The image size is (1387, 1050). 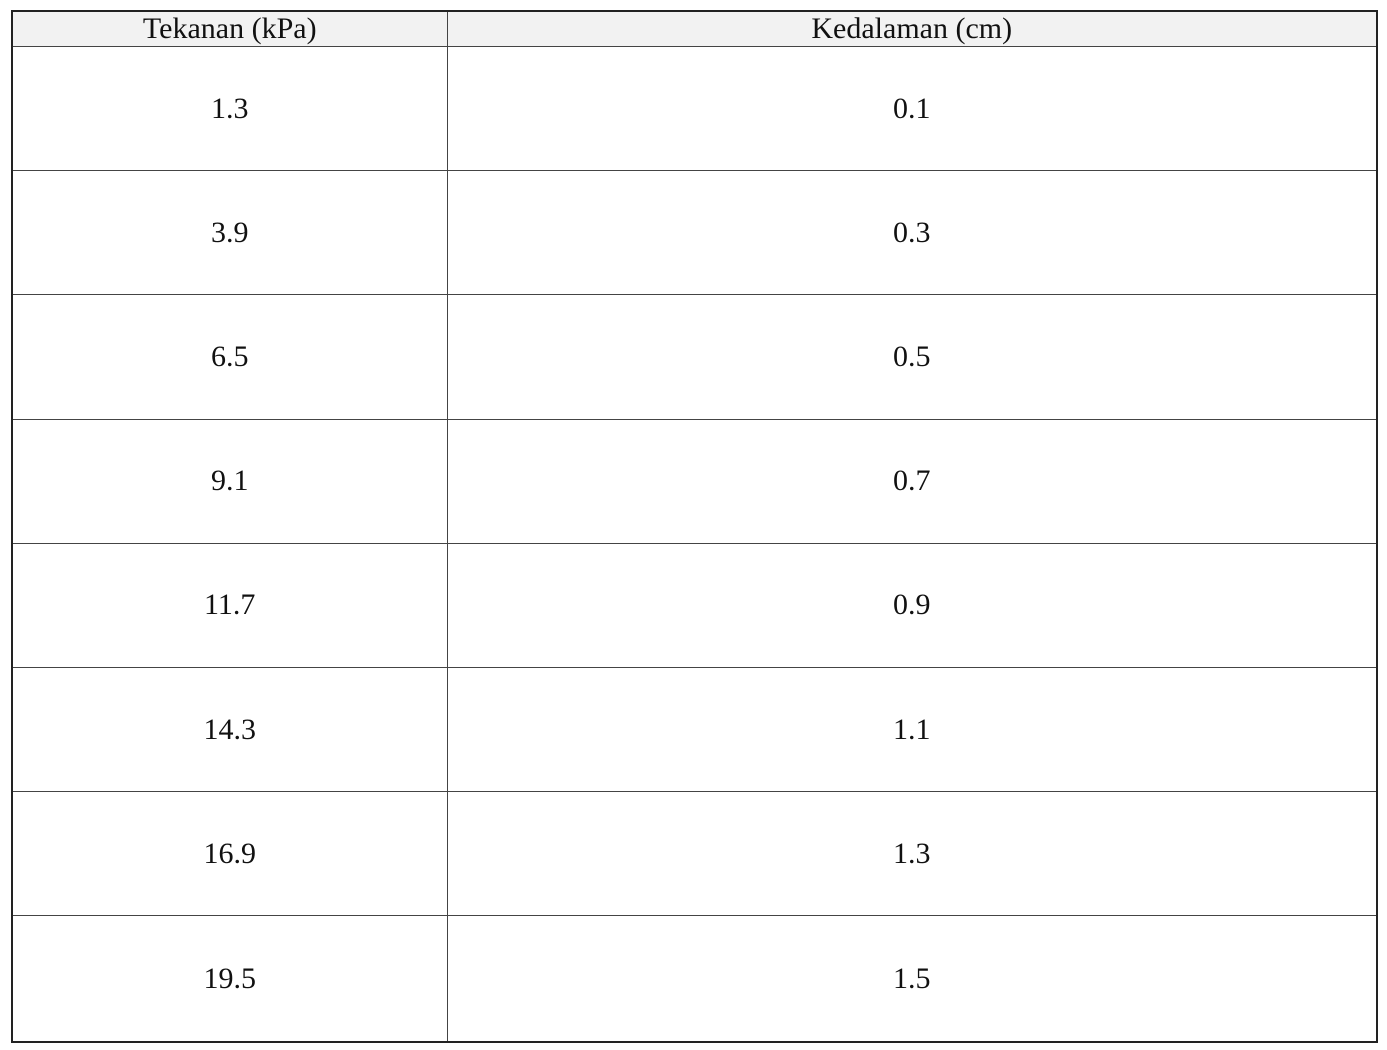 What do you see at coordinates (229, 481) in the screenshot?
I see `table-cell: 9.1` at bounding box center [229, 481].